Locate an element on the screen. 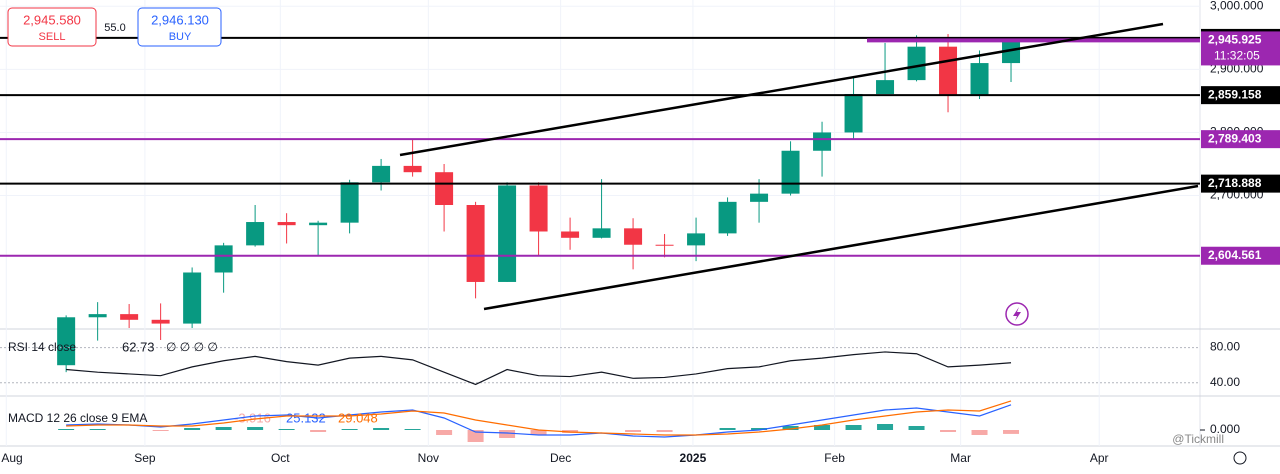  y-tick-label: 40.00 is located at coordinates (1225, 382).